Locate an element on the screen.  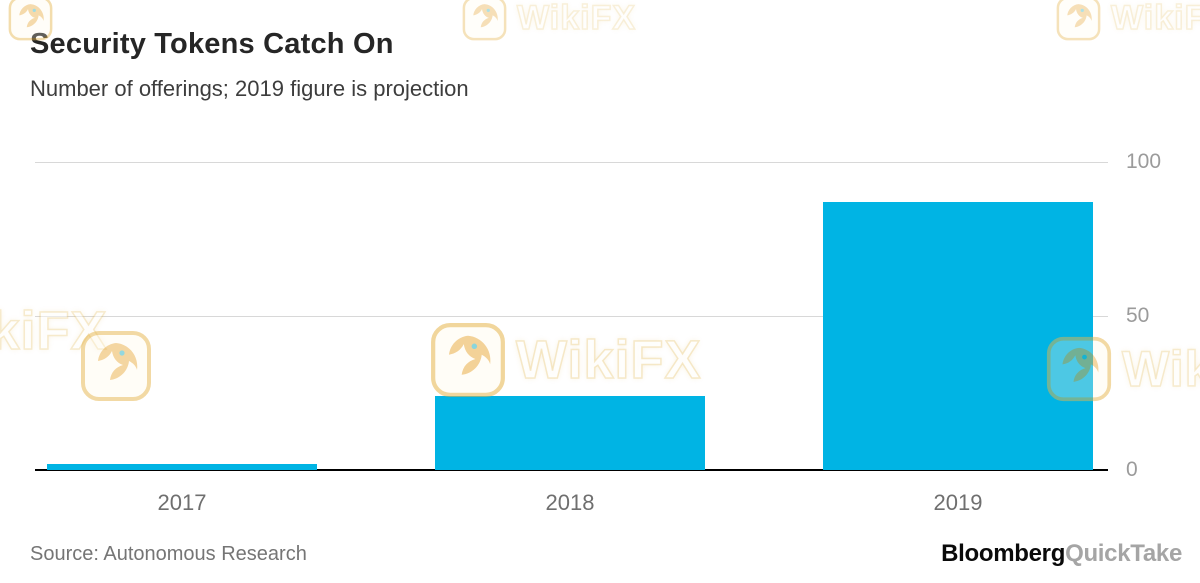
chart-title: Security Tokens Catch On is located at coordinates (212, 44).